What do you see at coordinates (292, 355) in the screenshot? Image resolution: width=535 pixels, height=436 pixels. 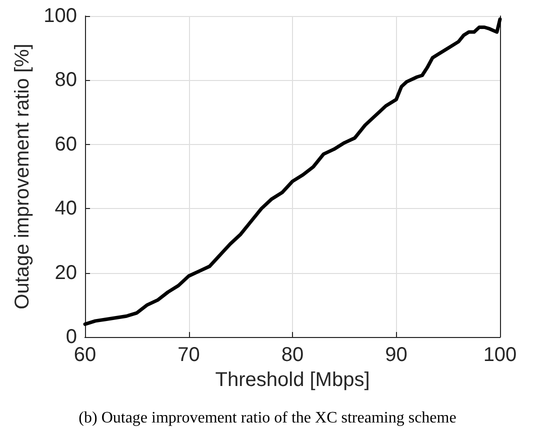 I see `x-tick-label: 80` at bounding box center [292, 355].